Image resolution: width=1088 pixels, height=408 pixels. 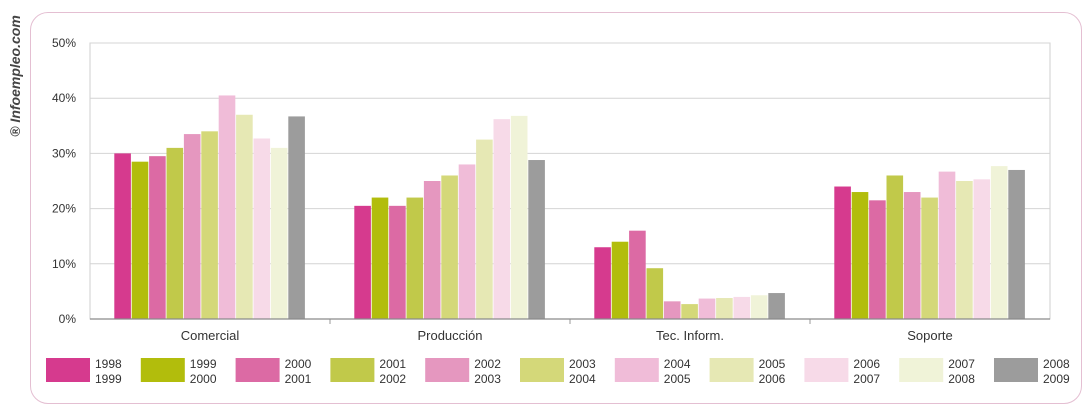 I want to click on bar-2004-2005-soporte, so click(x=947, y=245).